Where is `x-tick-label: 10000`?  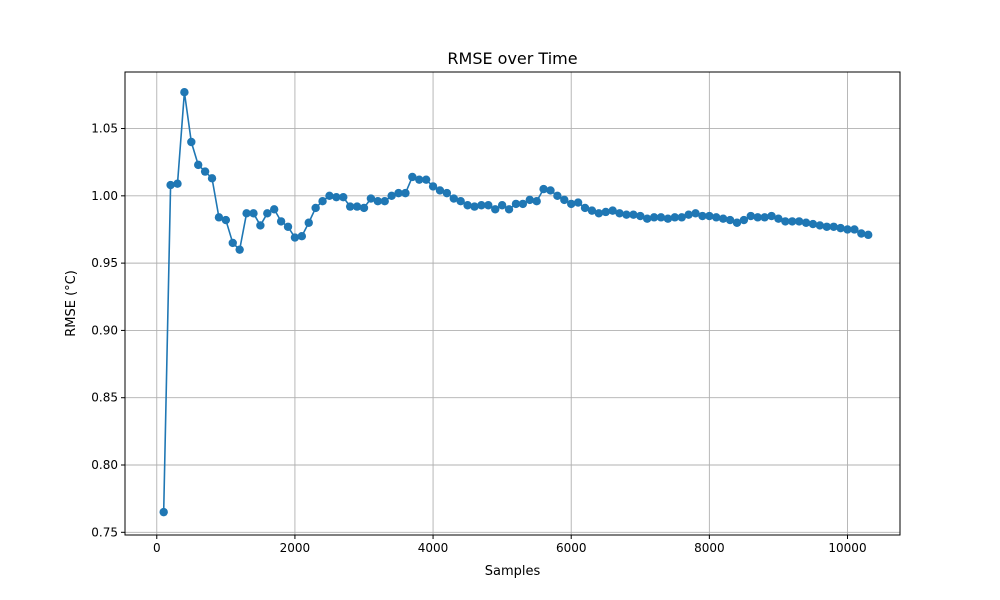 x-tick-label: 10000 is located at coordinates (847, 548).